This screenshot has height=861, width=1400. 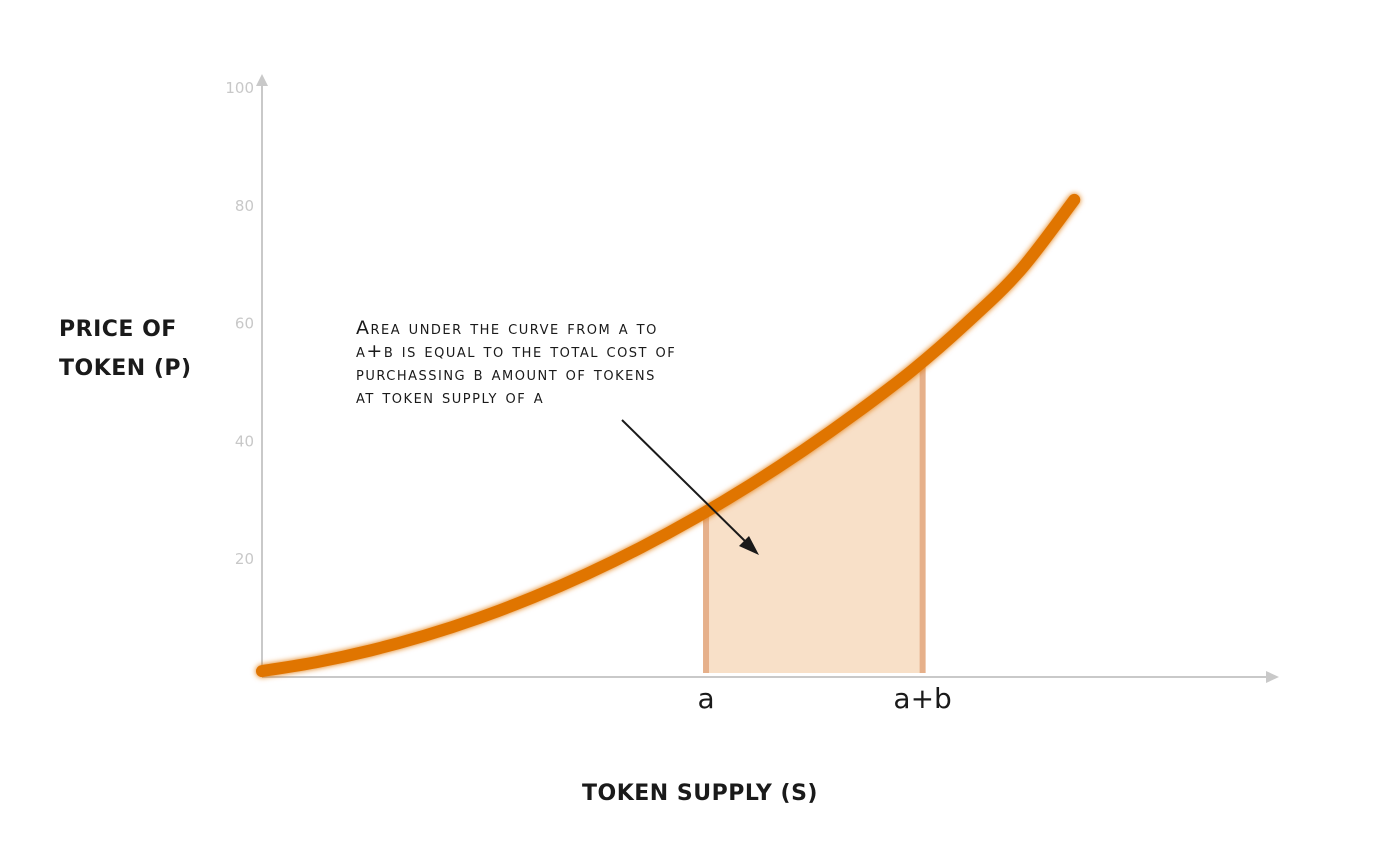 What do you see at coordinates (506, 374) in the screenshot?
I see `annotation-line: purchassing b amount of tokens` at bounding box center [506, 374].